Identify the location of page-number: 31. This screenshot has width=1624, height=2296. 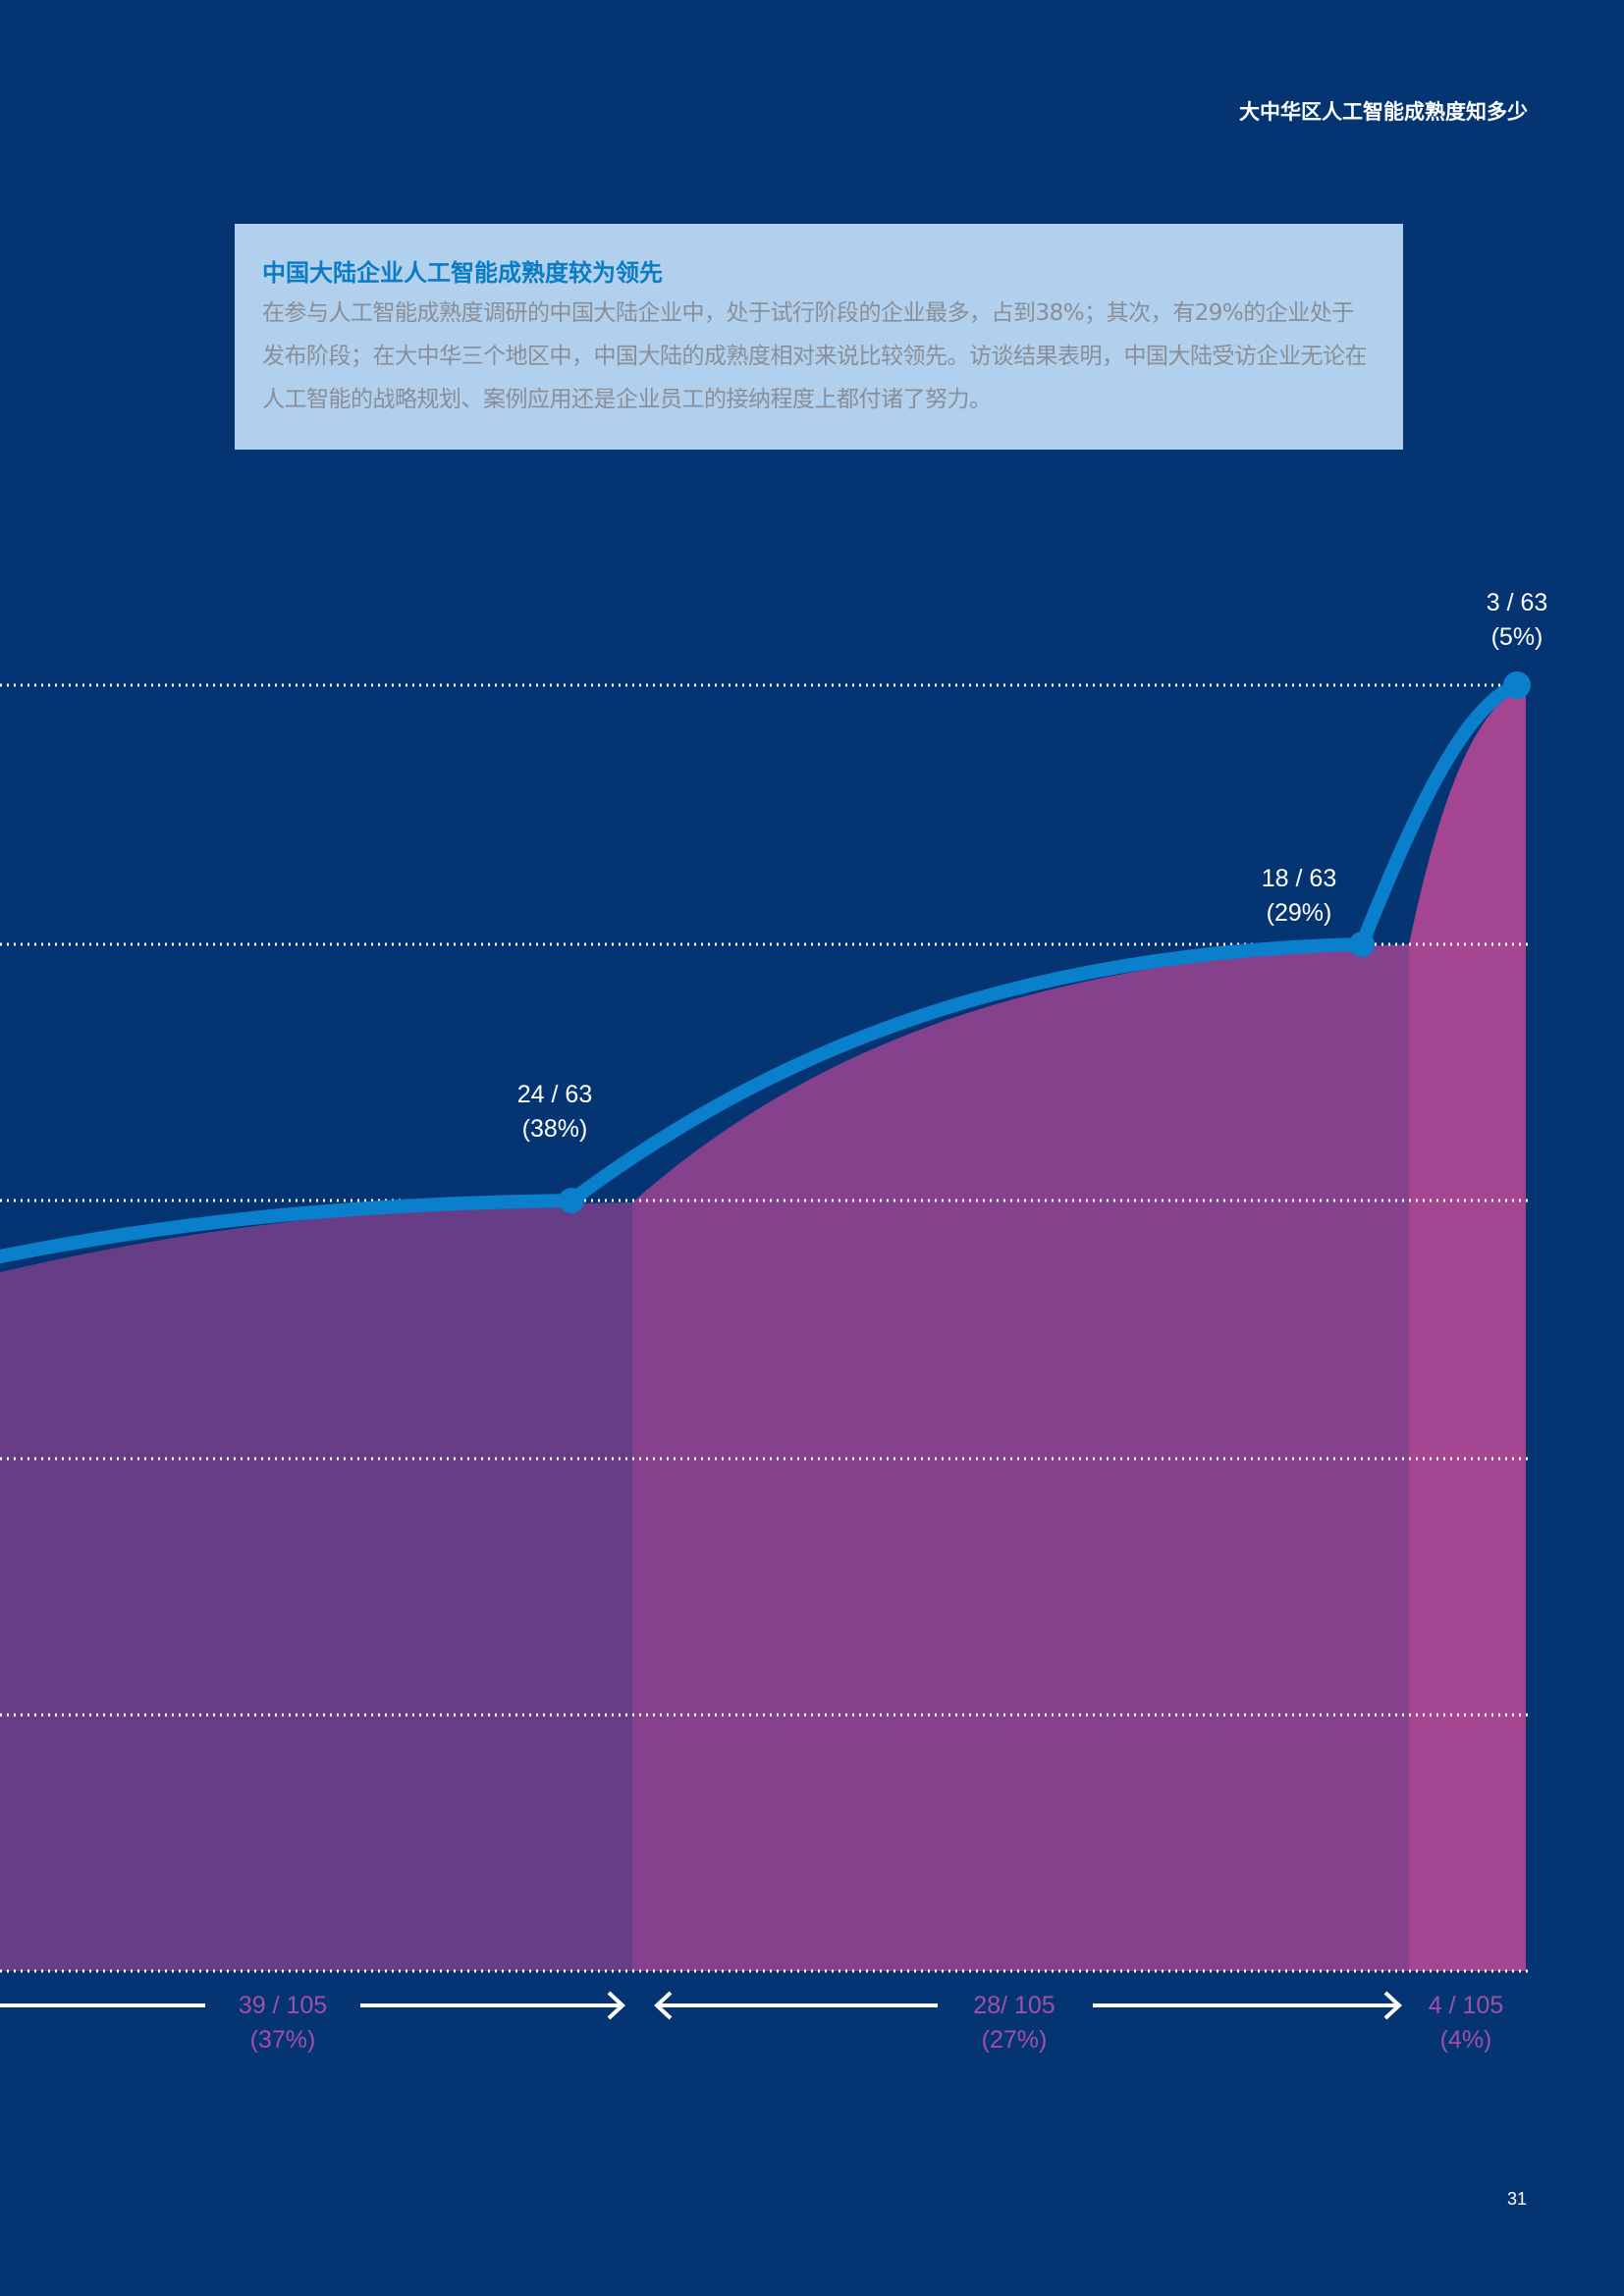
(1517, 2199).